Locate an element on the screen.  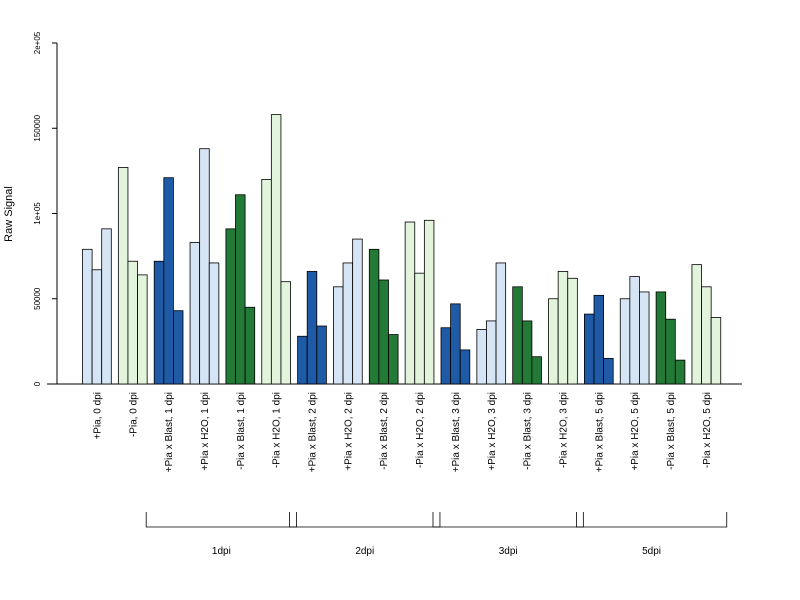
x-tick-label: -Pia x H2O, 1 dpi is located at coordinates (277, 430).